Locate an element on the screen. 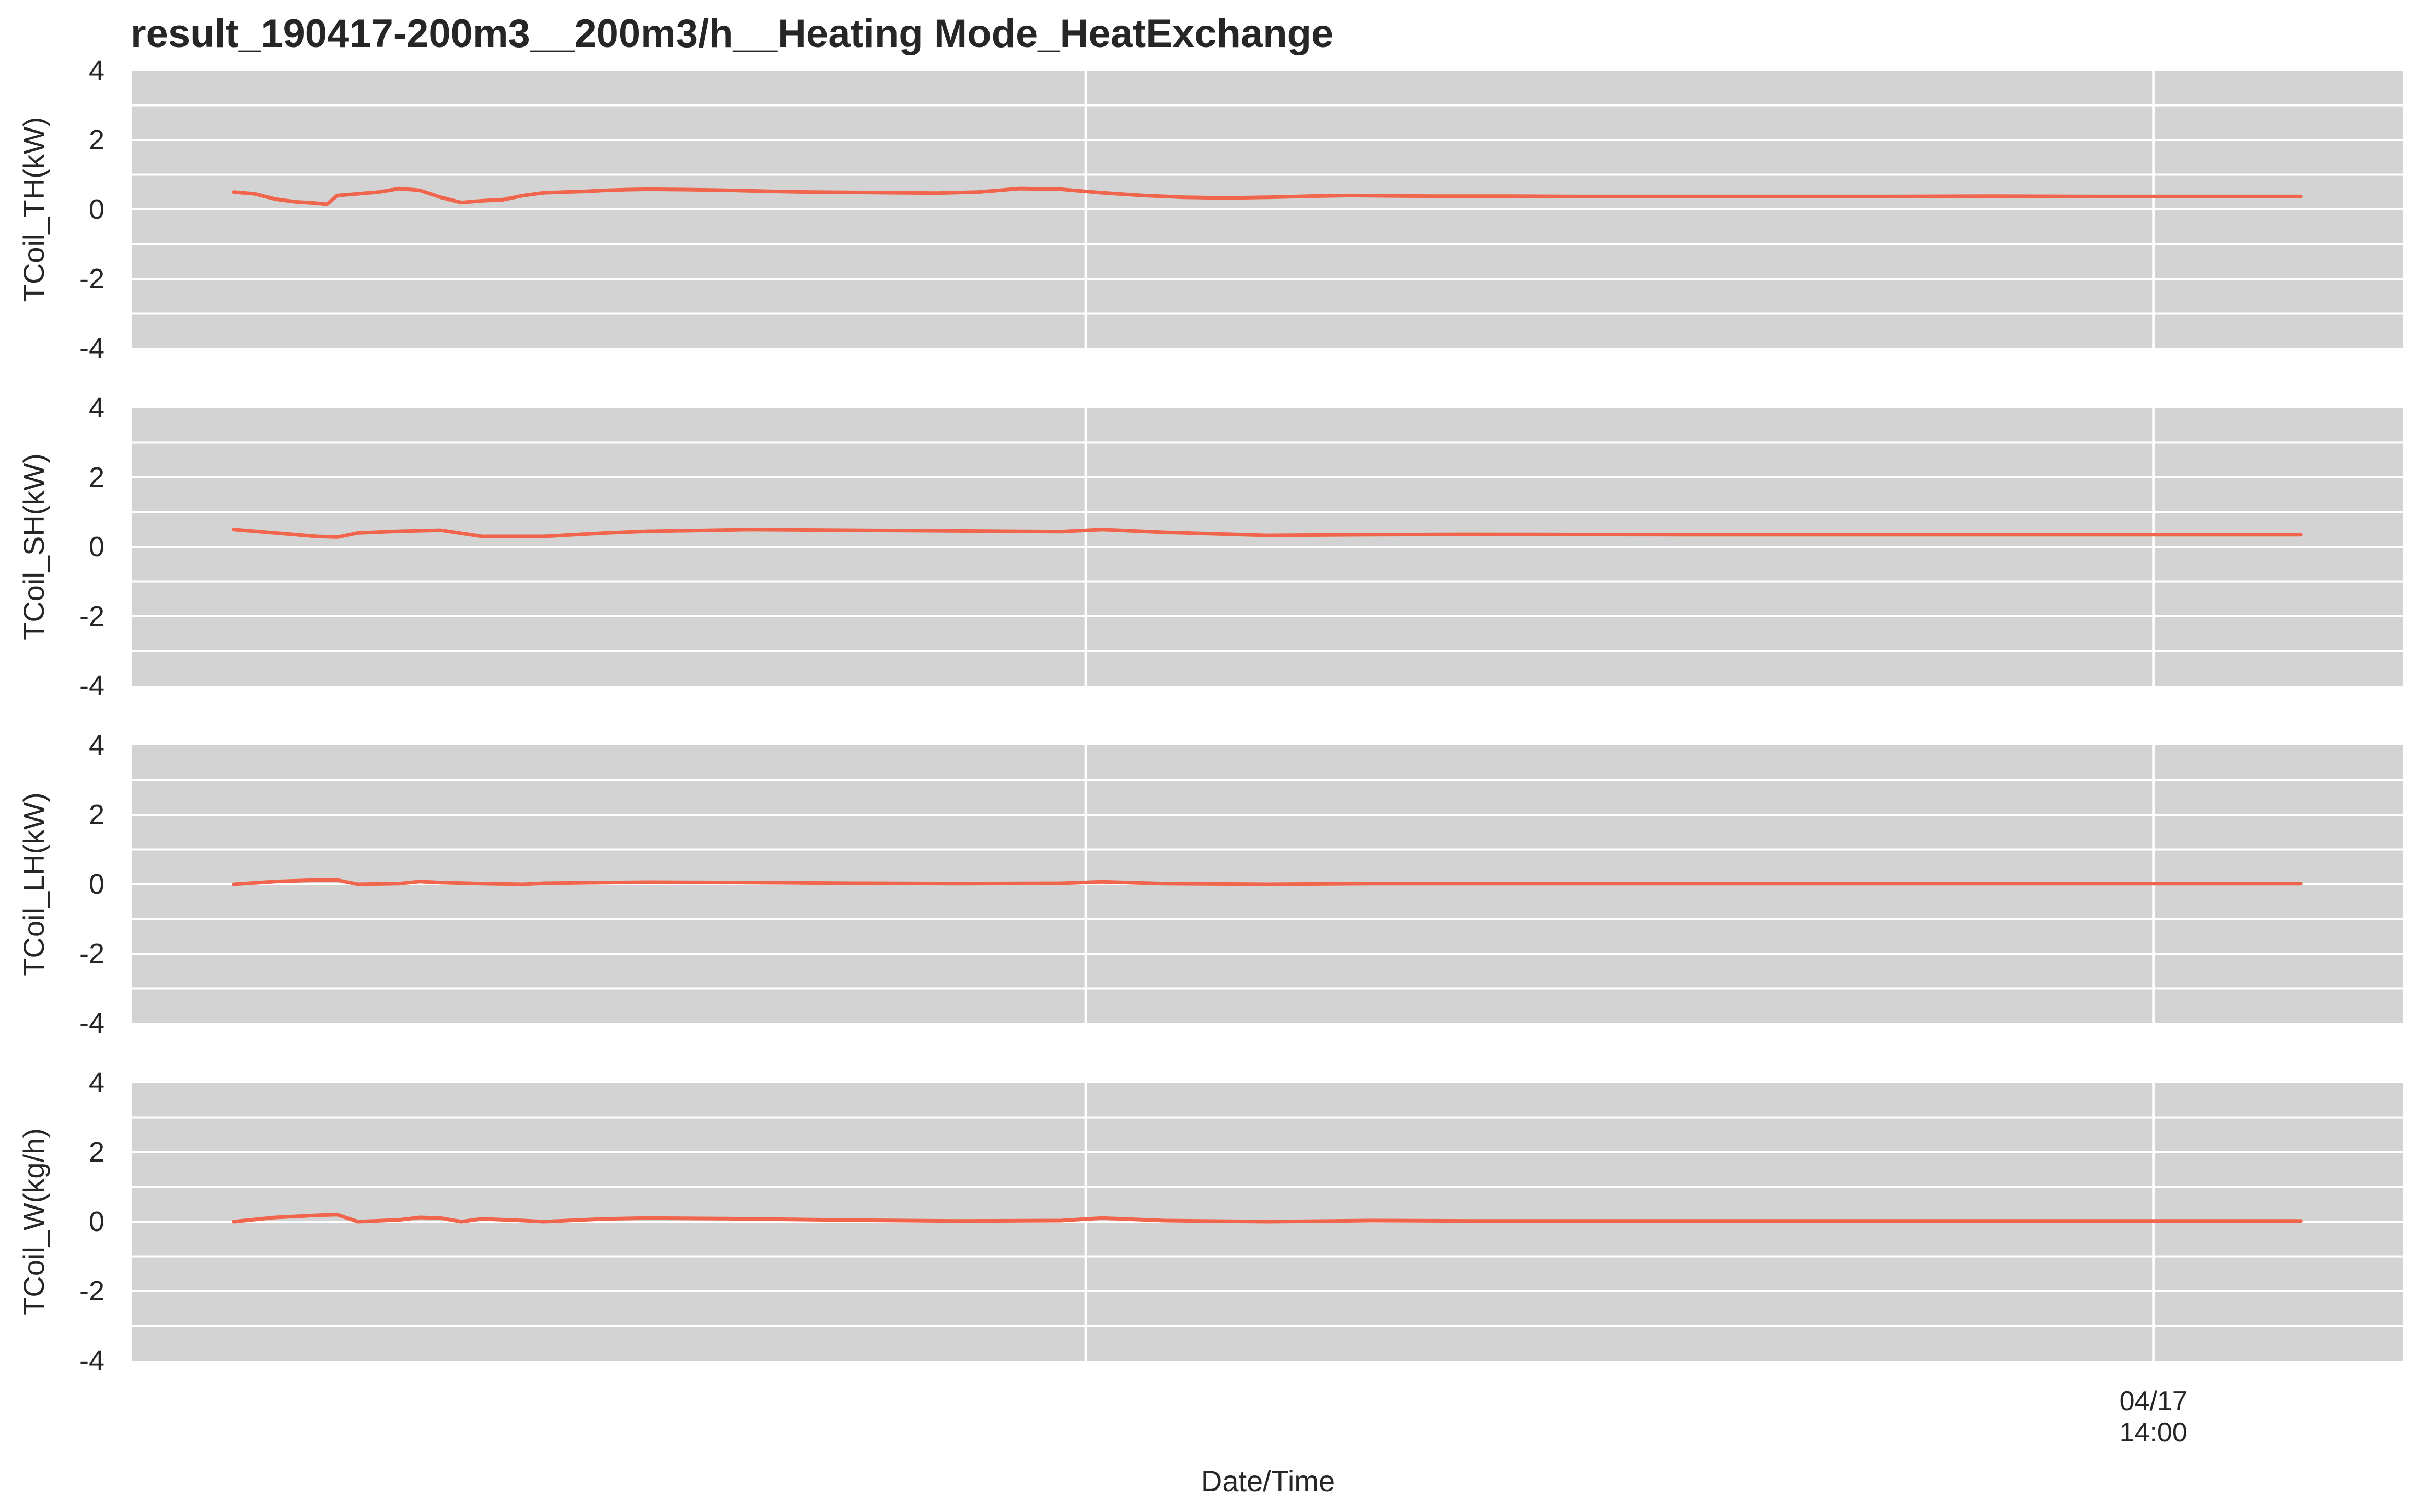  y-axis-label: TCoil_SH(kW) is located at coordinates (33, 546).